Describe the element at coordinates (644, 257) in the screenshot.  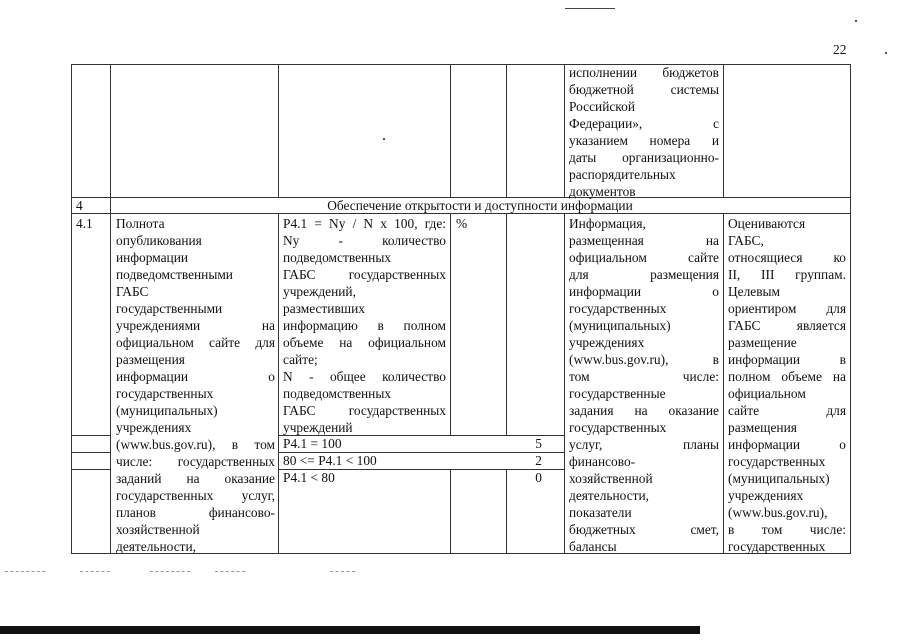
I see `text-line: официальном сайте` at that location.